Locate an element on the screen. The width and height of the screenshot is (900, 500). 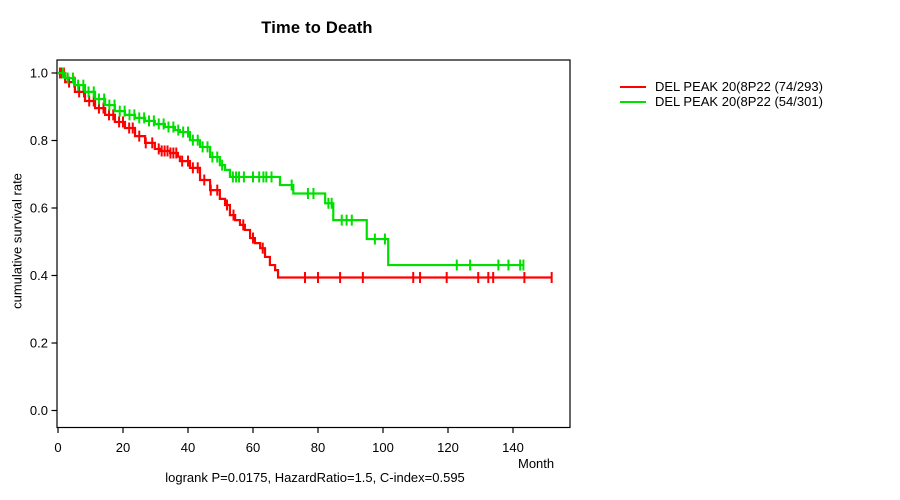
green-line-swatch is located at coordinates (633, 101).